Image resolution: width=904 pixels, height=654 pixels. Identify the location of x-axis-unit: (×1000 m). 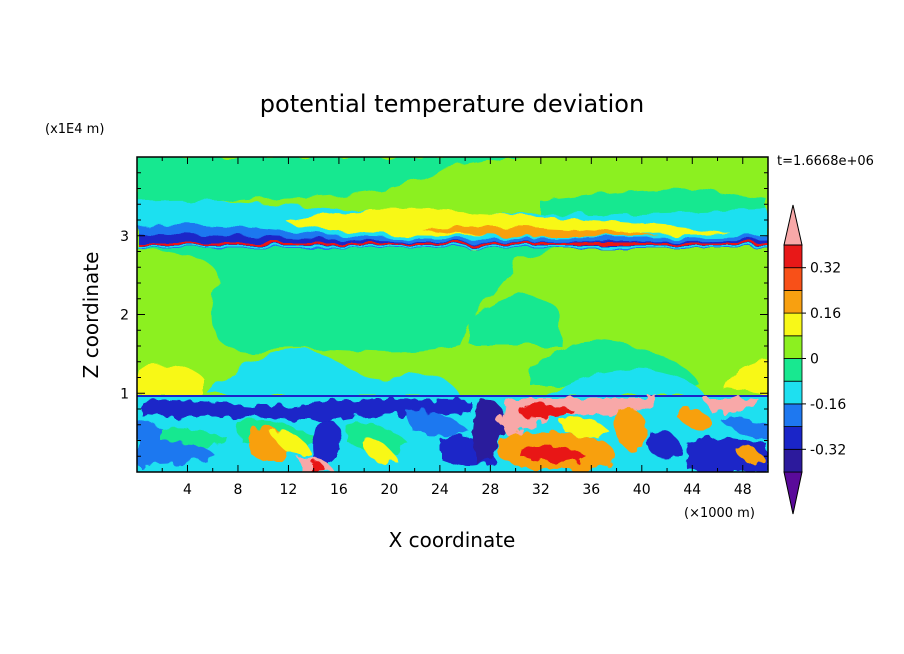
(719, 513).